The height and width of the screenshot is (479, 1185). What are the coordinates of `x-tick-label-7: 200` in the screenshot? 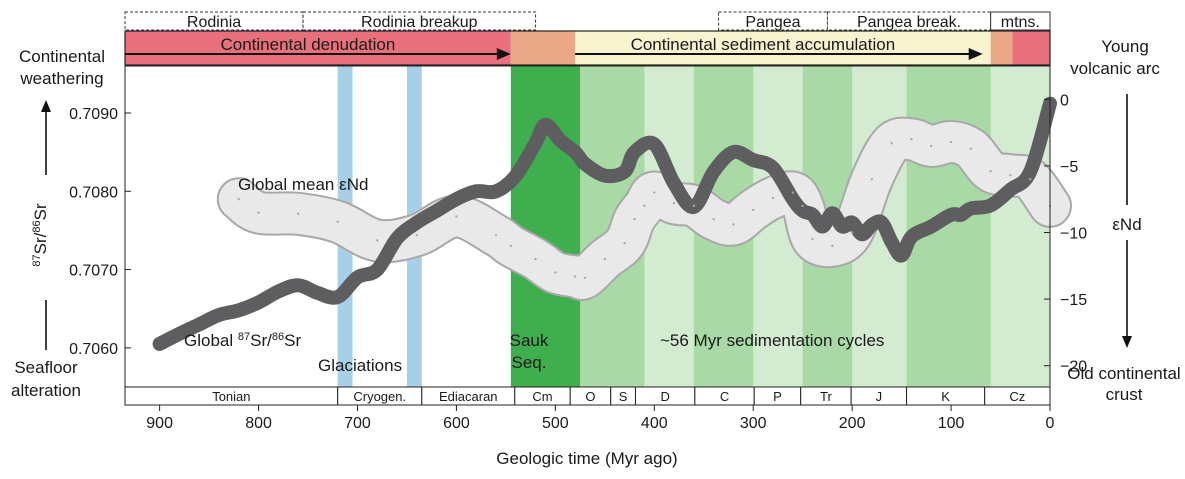 It's located at (852, 423).